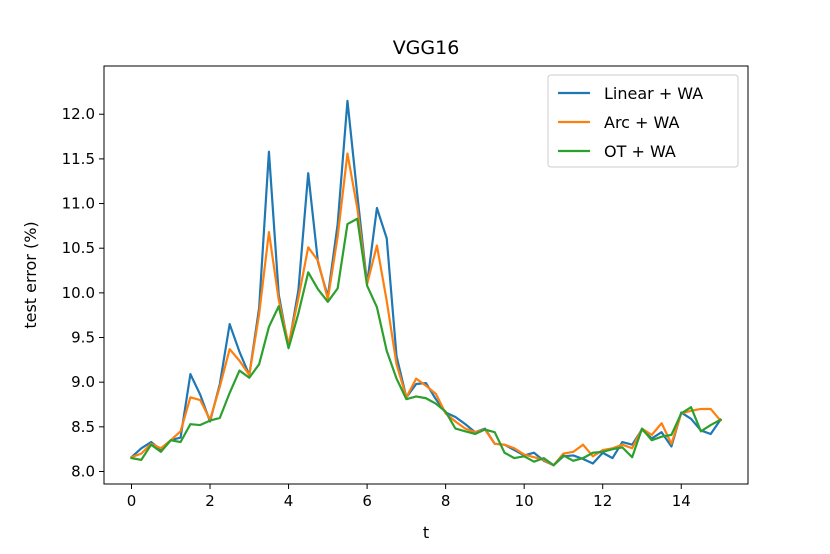 This screenshot has width=830, height=554. Describe the element at coordinates (210, 501) in the screenshot. I see `x-tick-label: 2` at that location.